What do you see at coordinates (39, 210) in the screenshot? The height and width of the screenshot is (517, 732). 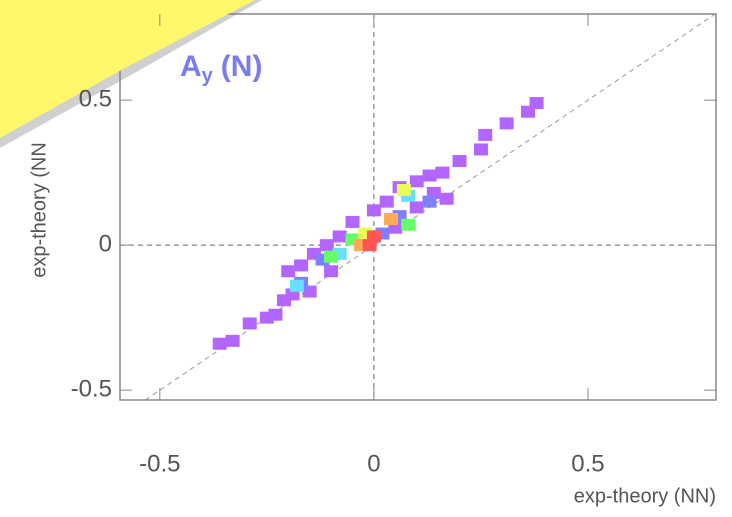 I see `y-axis-label: exp-theory (NN` at bounding box center [39, 210].